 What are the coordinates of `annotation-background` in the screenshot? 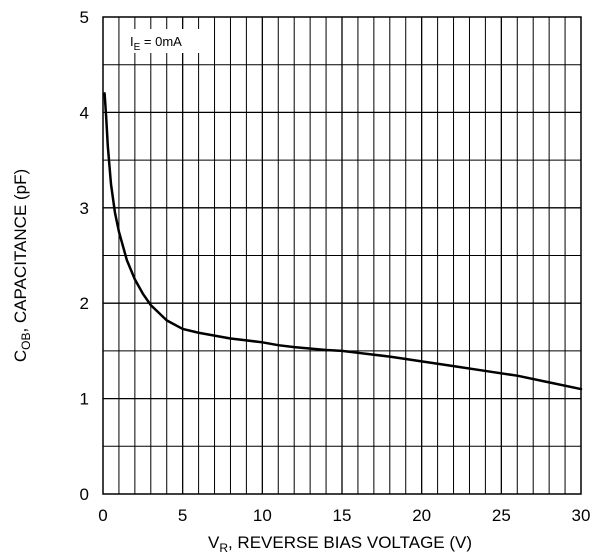 It's located at (164, 41).